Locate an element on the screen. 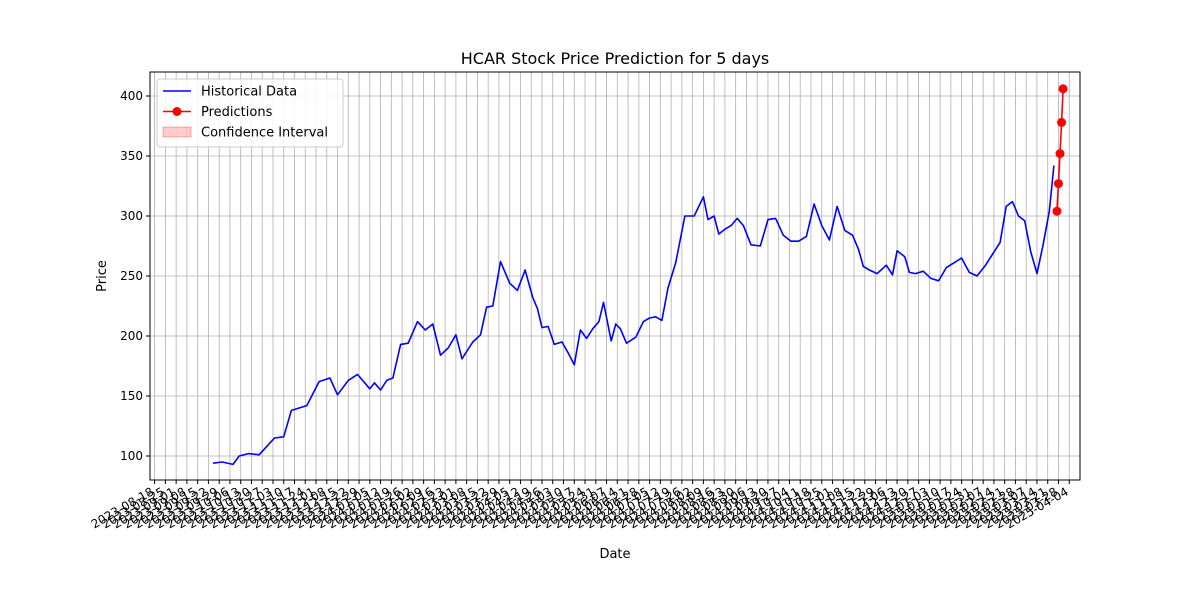 This screenshot has width=1200, height=600. legend-marker is located at coordinates (177, 111).